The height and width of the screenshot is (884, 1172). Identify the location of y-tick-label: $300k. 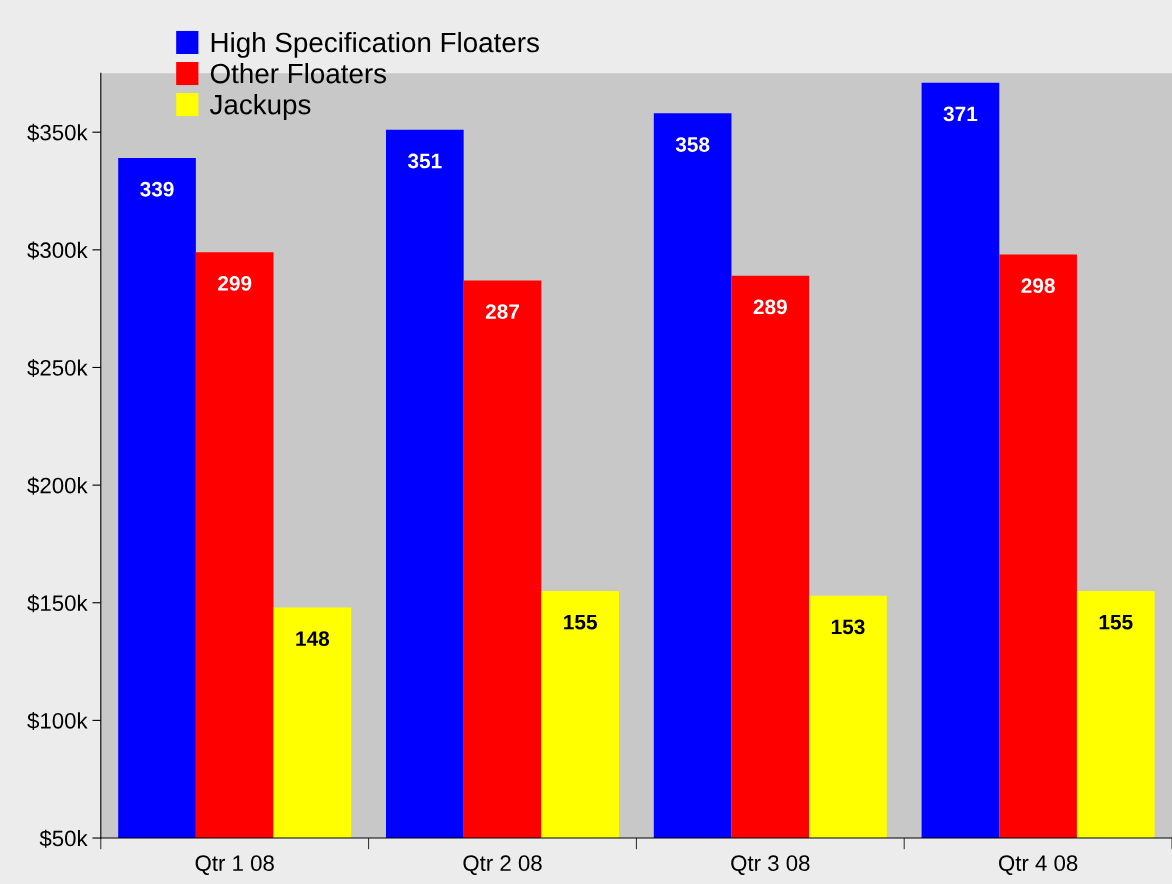
(57, 250).